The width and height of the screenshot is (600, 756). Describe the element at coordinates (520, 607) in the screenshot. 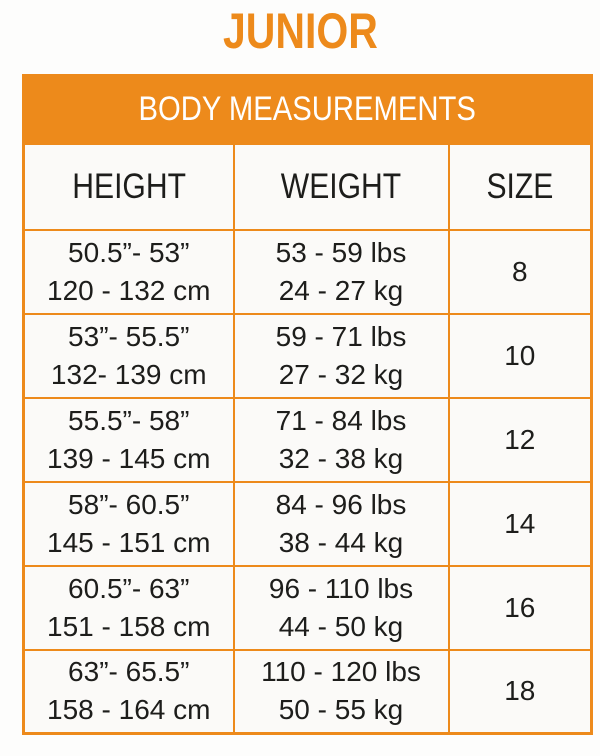

I see `size-cell: 16` at that location.